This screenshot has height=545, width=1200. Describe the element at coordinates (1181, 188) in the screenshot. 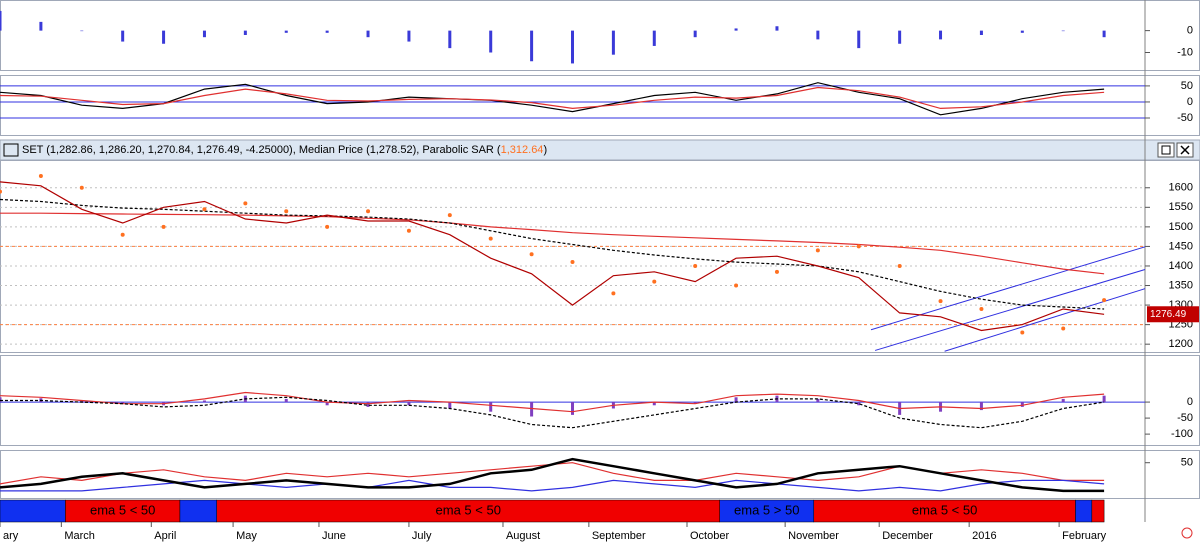

I see `y-tick-label: 1600` at that location.